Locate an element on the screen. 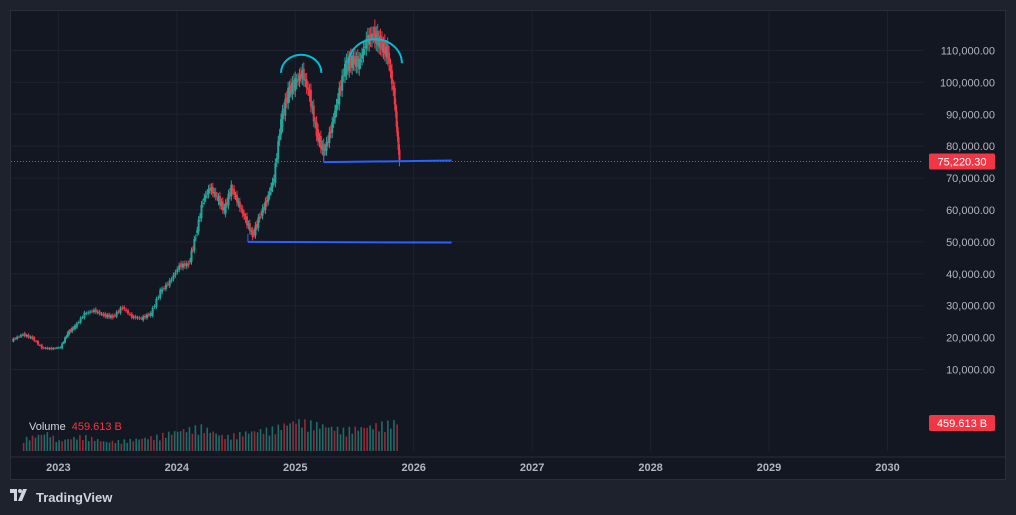 Image resolution: width=1016 pixels, height=515 pixels. volume-badge-text: 459.613 B is located at coordinates (962, 424).